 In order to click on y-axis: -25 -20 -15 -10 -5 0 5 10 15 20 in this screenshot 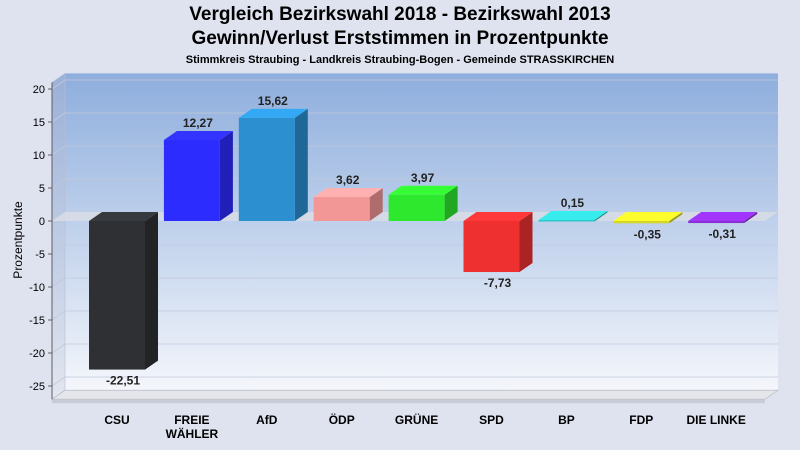, I will do `click(41, 241)`.